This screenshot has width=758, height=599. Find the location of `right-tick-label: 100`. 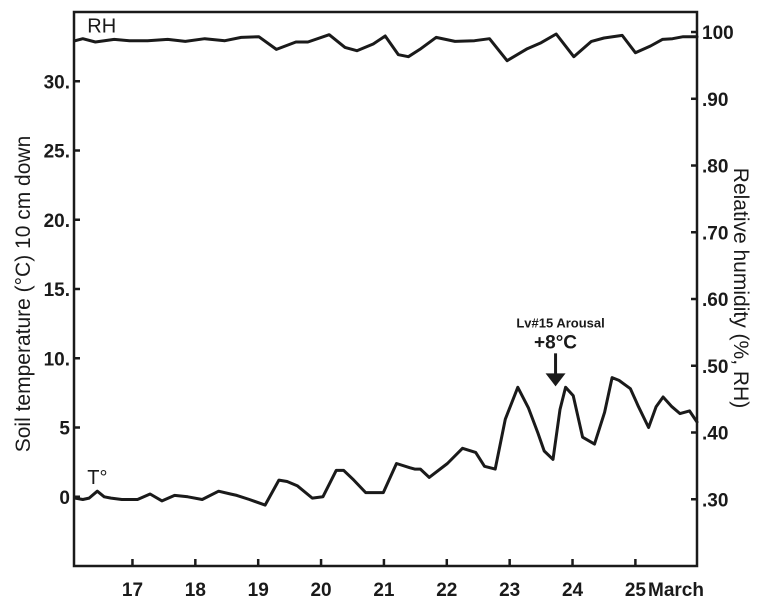

right-tick-label: 100 is located at coordinates (718, 33).